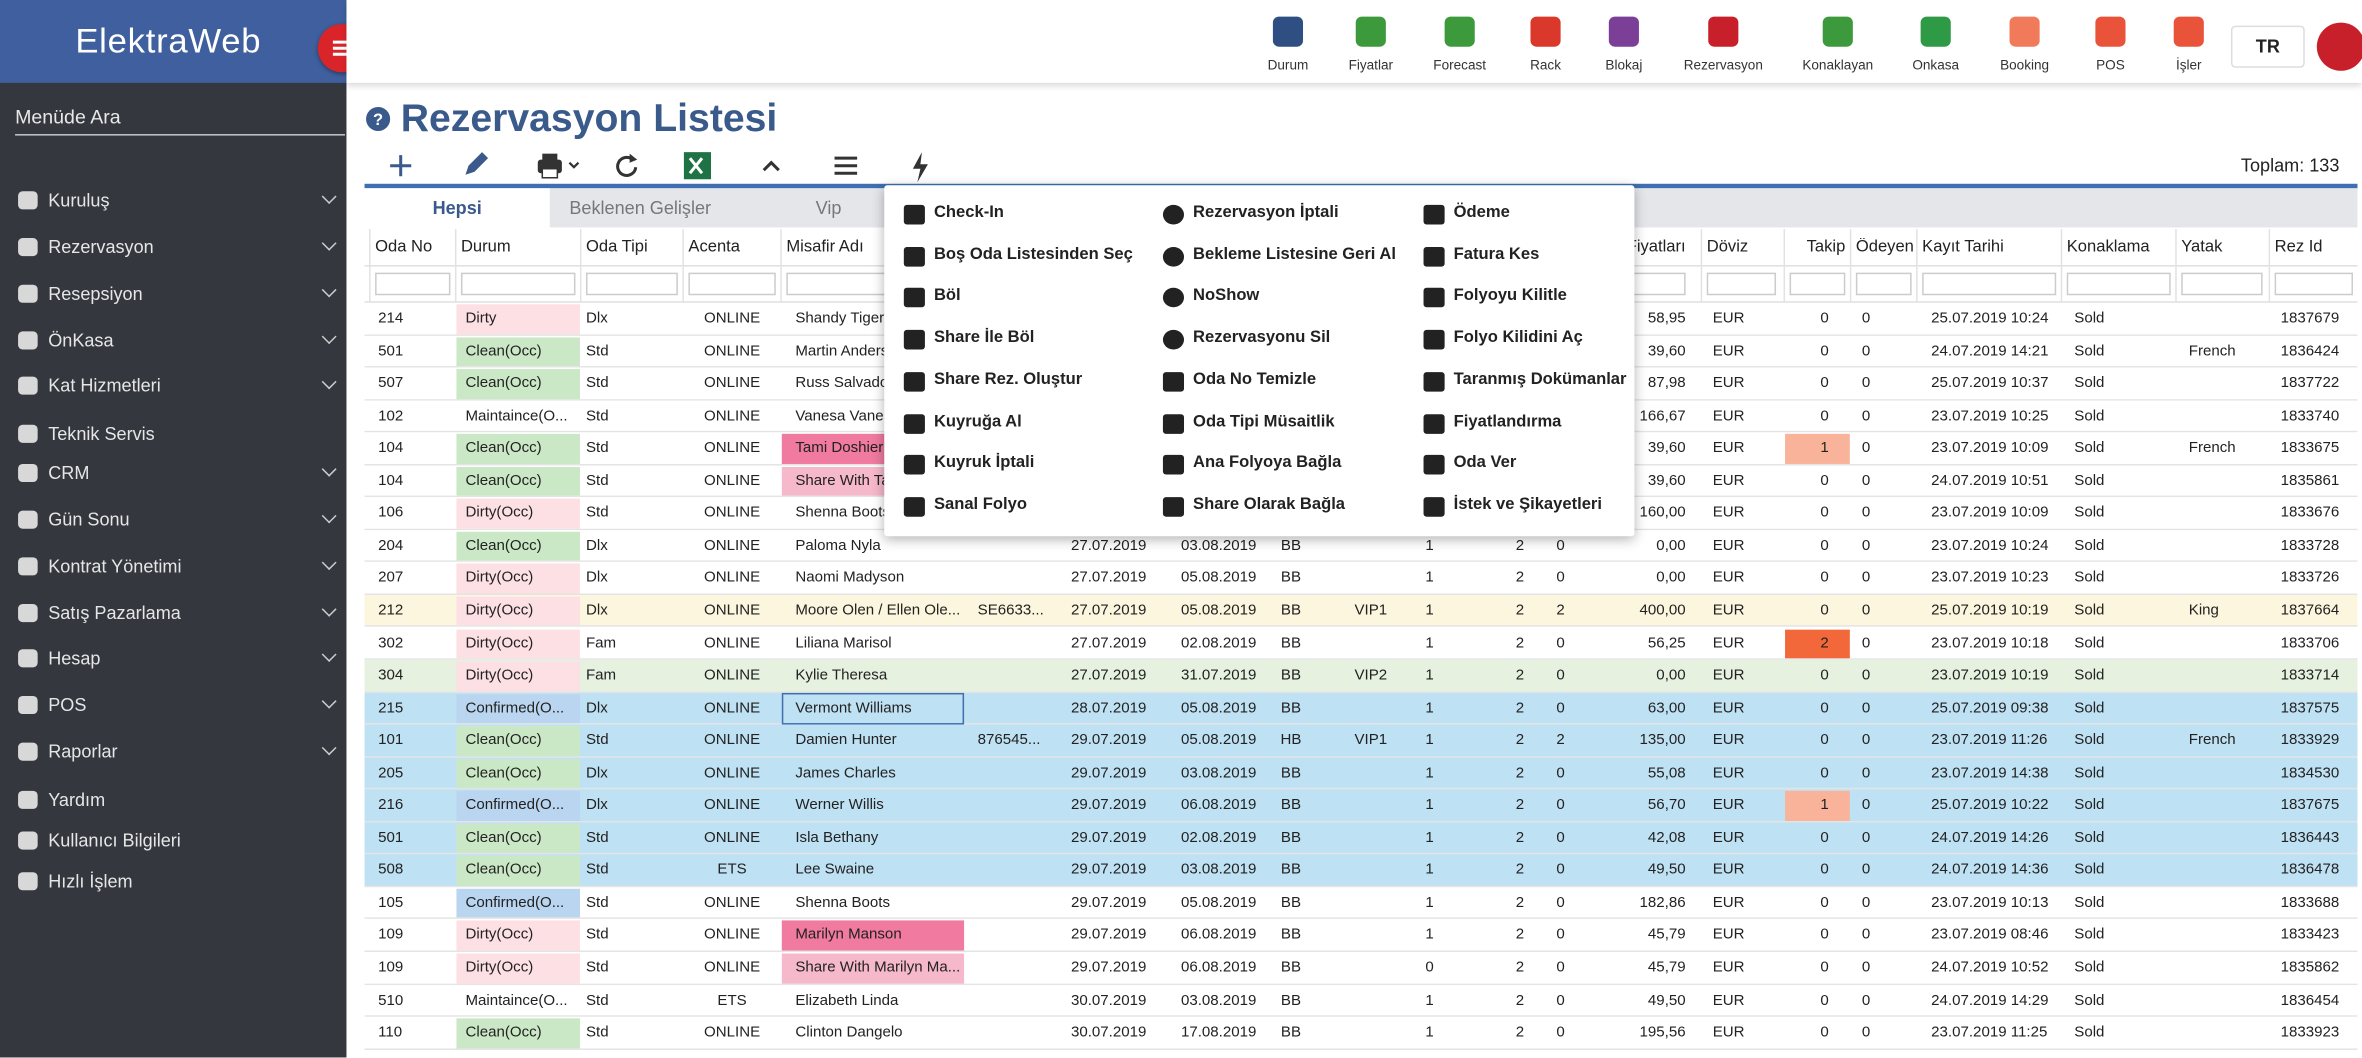  I want to click on menu-item: Kullanıcı Bilgileri, so click(114, 840).